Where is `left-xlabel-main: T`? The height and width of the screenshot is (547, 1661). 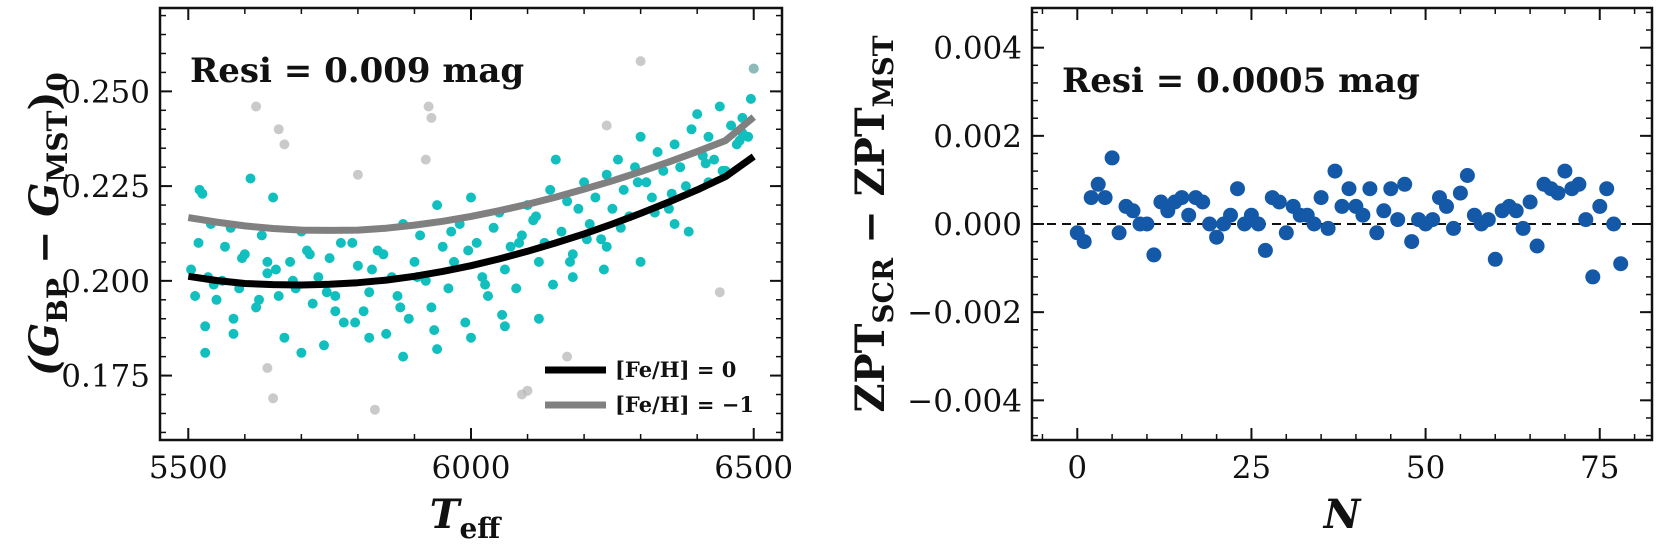
left-xlabel-main: T is located at coordinates (446, 514).